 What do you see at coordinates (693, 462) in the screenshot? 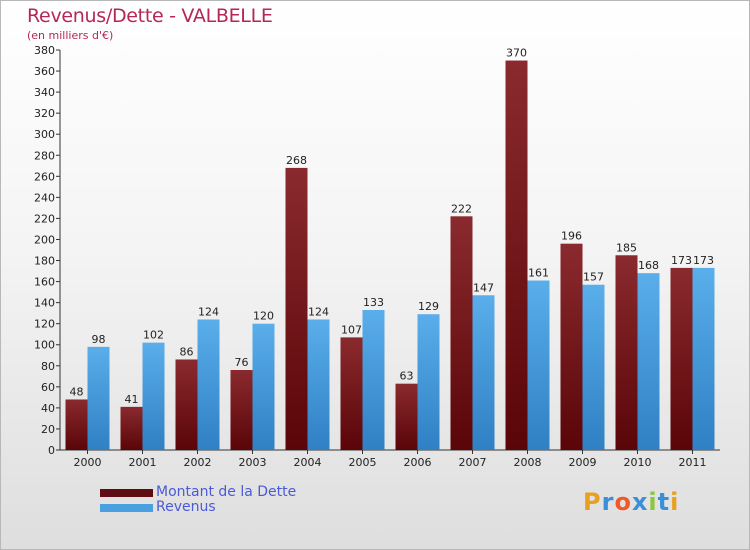
I see `x-tick-label: 2011` at bounding box center [693, 462].